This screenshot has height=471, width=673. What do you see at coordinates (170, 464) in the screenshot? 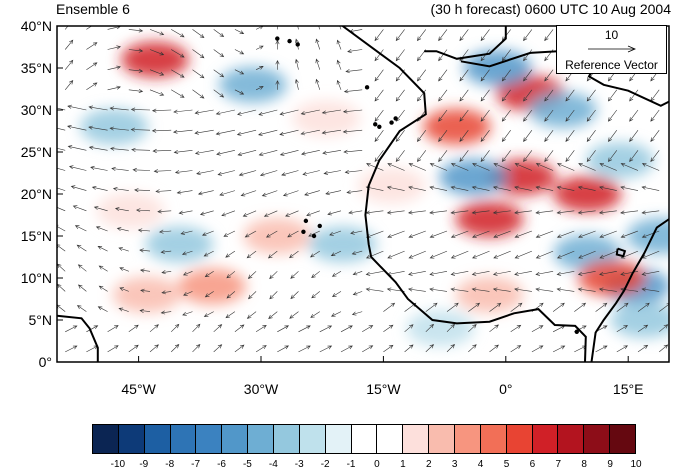
I see `colorbar-label: -8` at bounding box center [170, 464].